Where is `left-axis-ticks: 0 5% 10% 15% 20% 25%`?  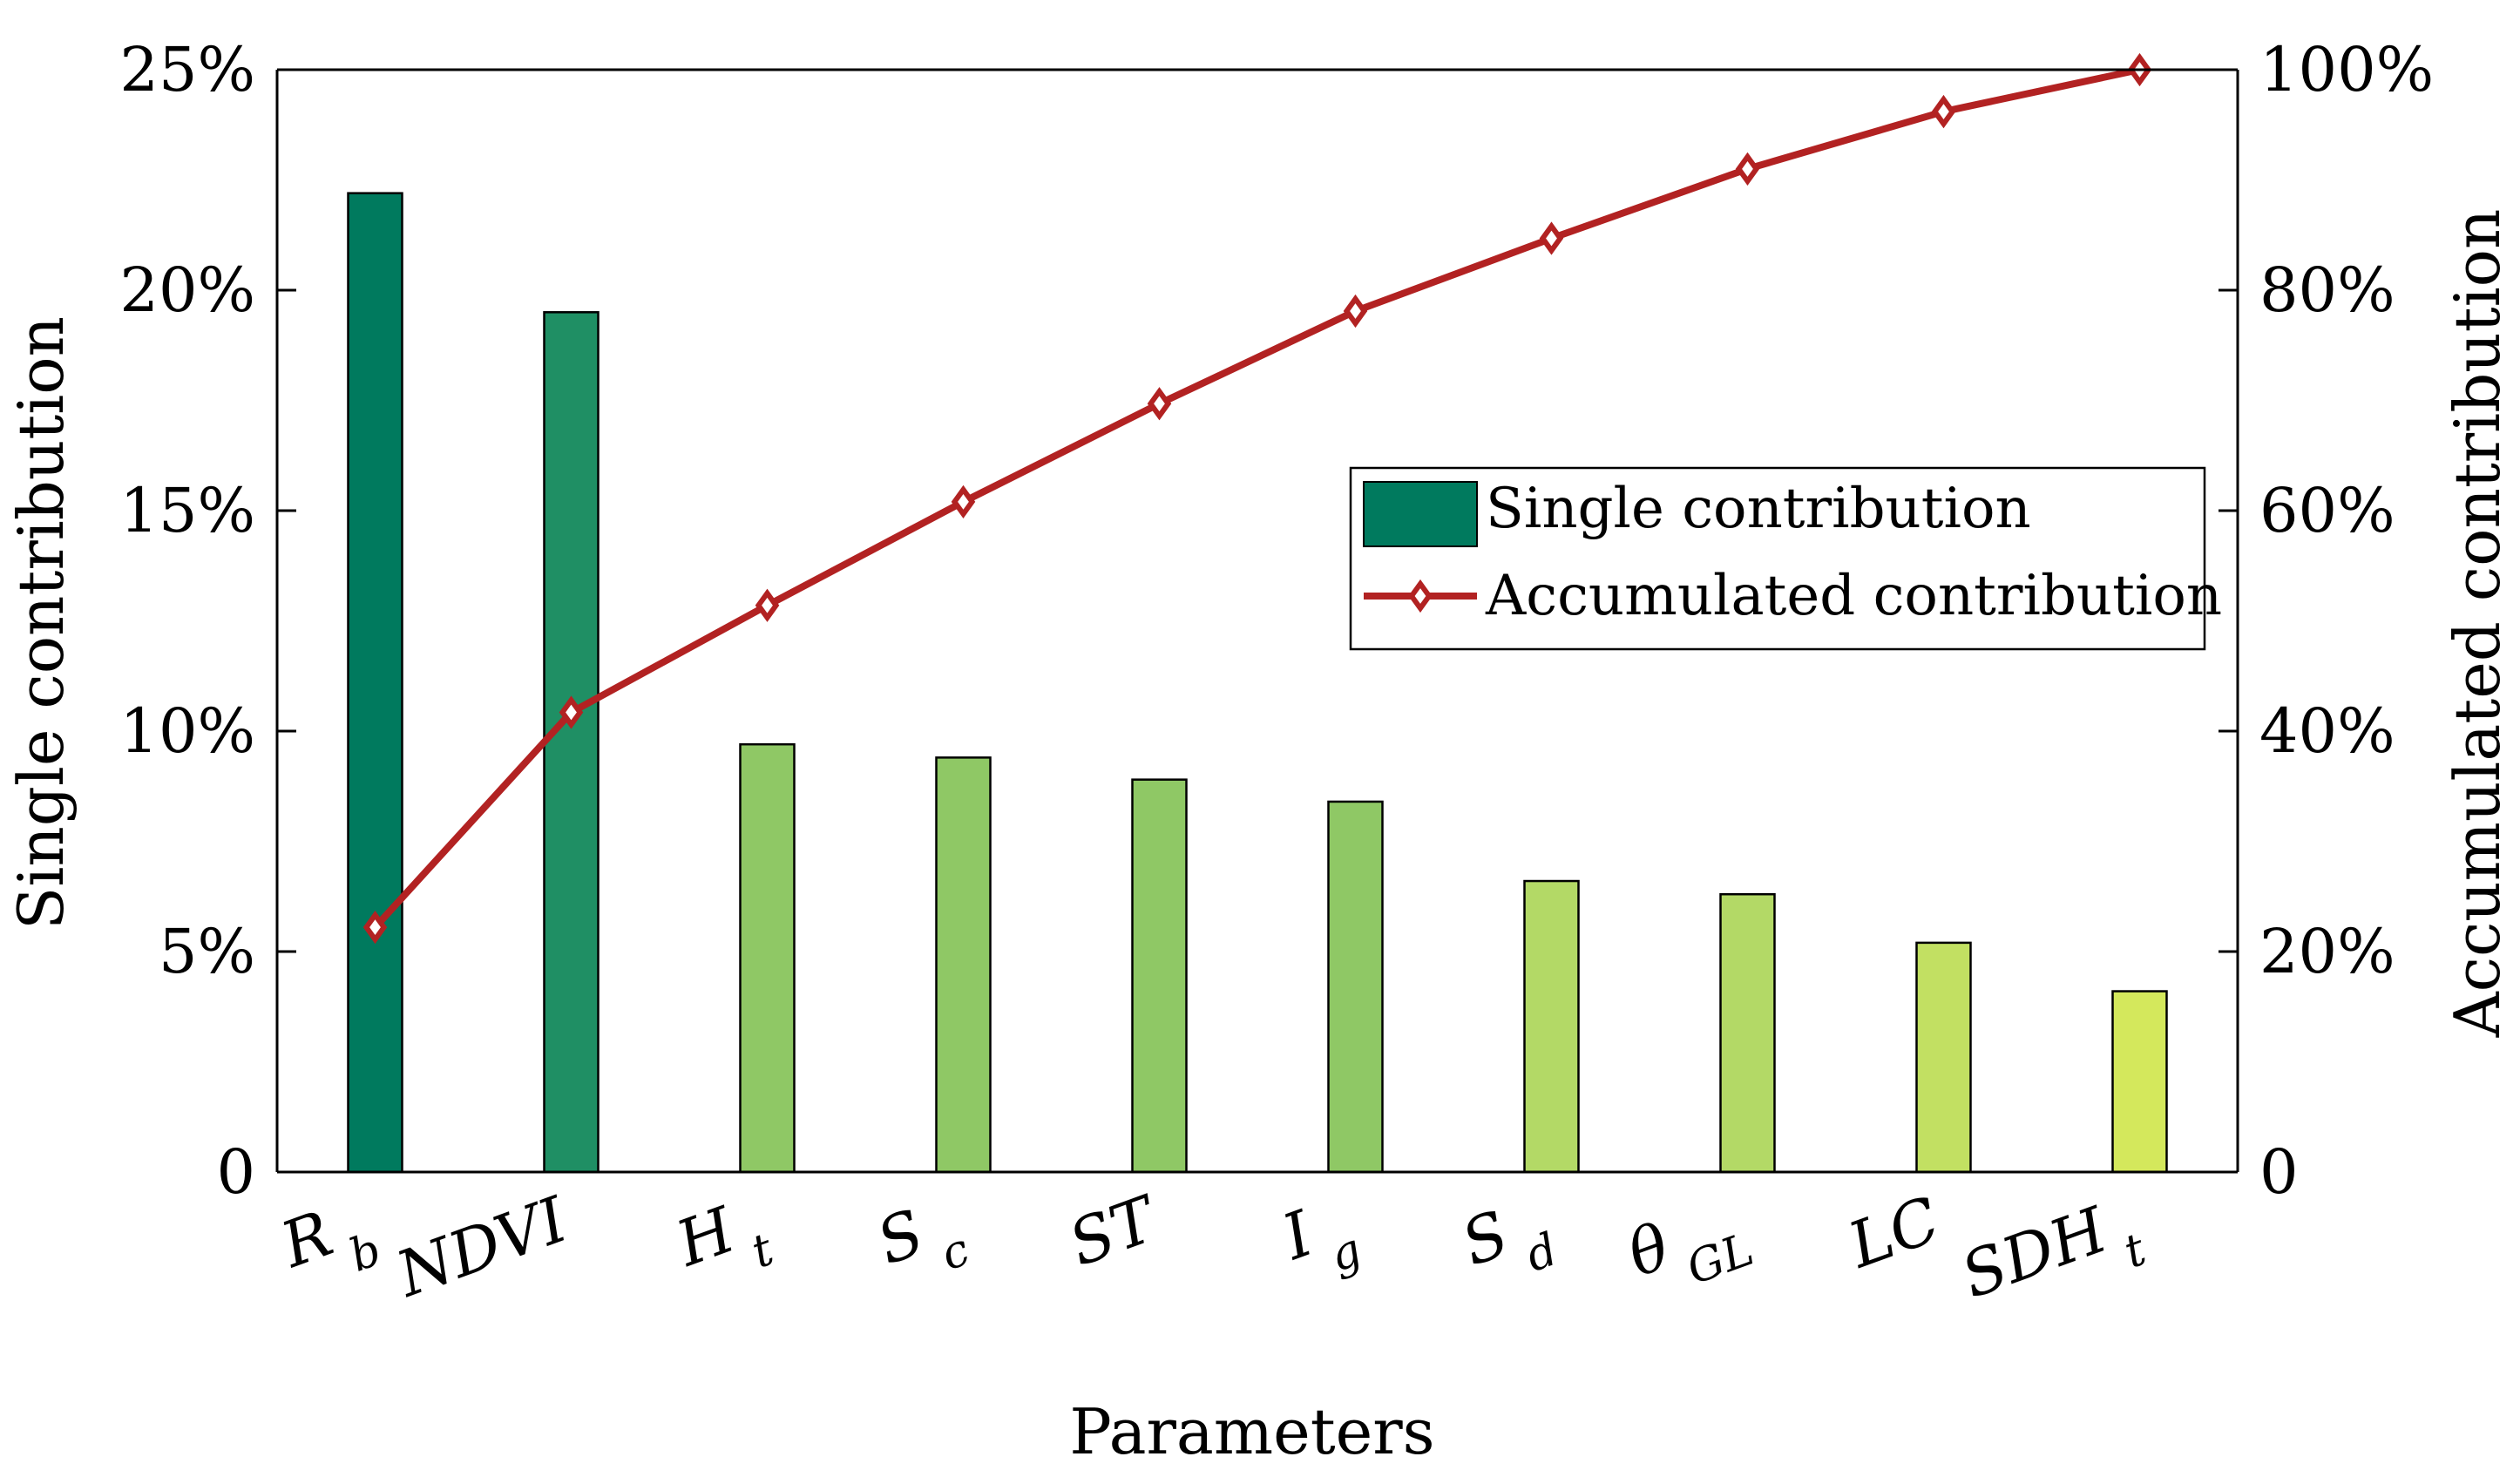
left-axis-ticks: 0 5% 10% 15% 20% 25% is located at coordinates (207, 621).